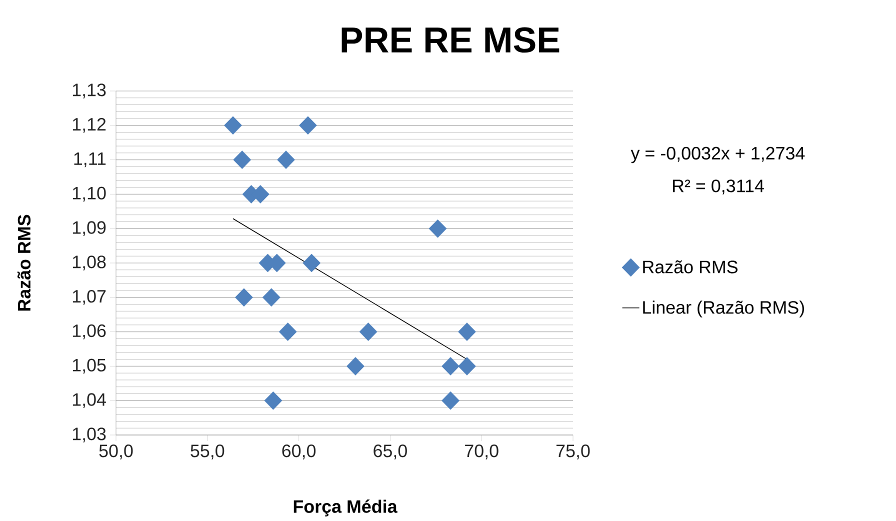  I want to click on chart-title: PRE RE MSE, so click(451, 40).